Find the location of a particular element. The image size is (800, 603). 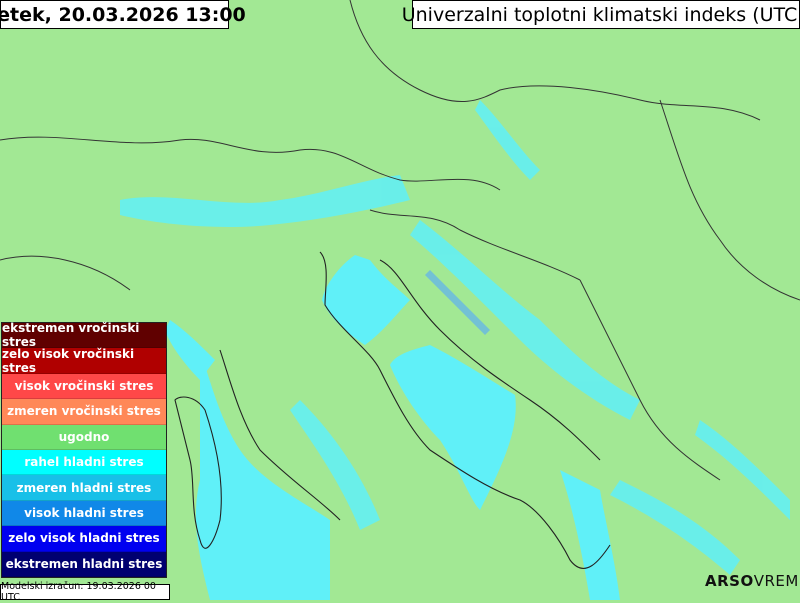

legend-item: ugodno is located at coordinates (84, 437).